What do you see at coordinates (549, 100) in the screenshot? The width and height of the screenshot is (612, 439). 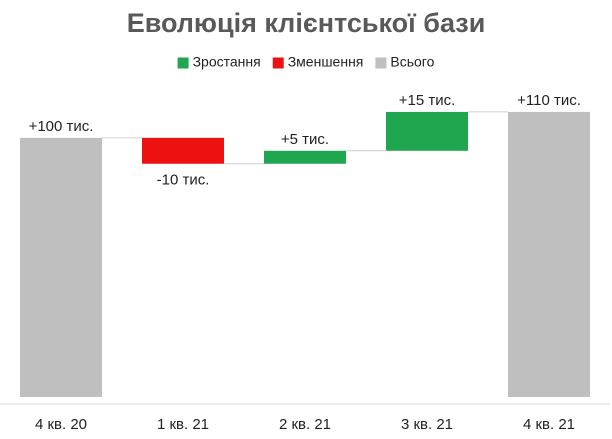 I see `value-label: +110 тис.` at bounding box center [549, 100].